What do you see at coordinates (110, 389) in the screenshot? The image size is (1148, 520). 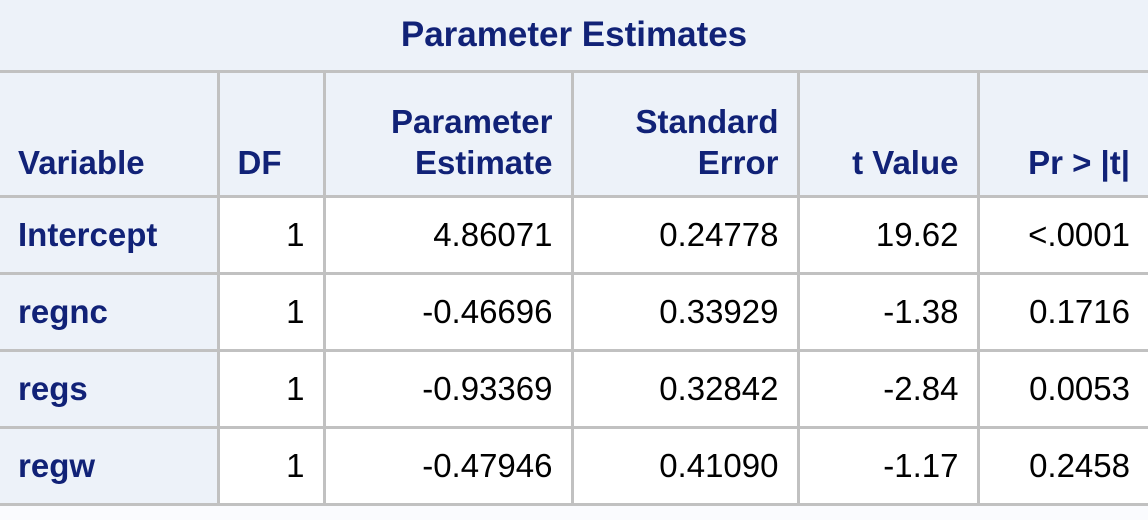 I see `row-variable: regs` at bounding box center [110, 389].